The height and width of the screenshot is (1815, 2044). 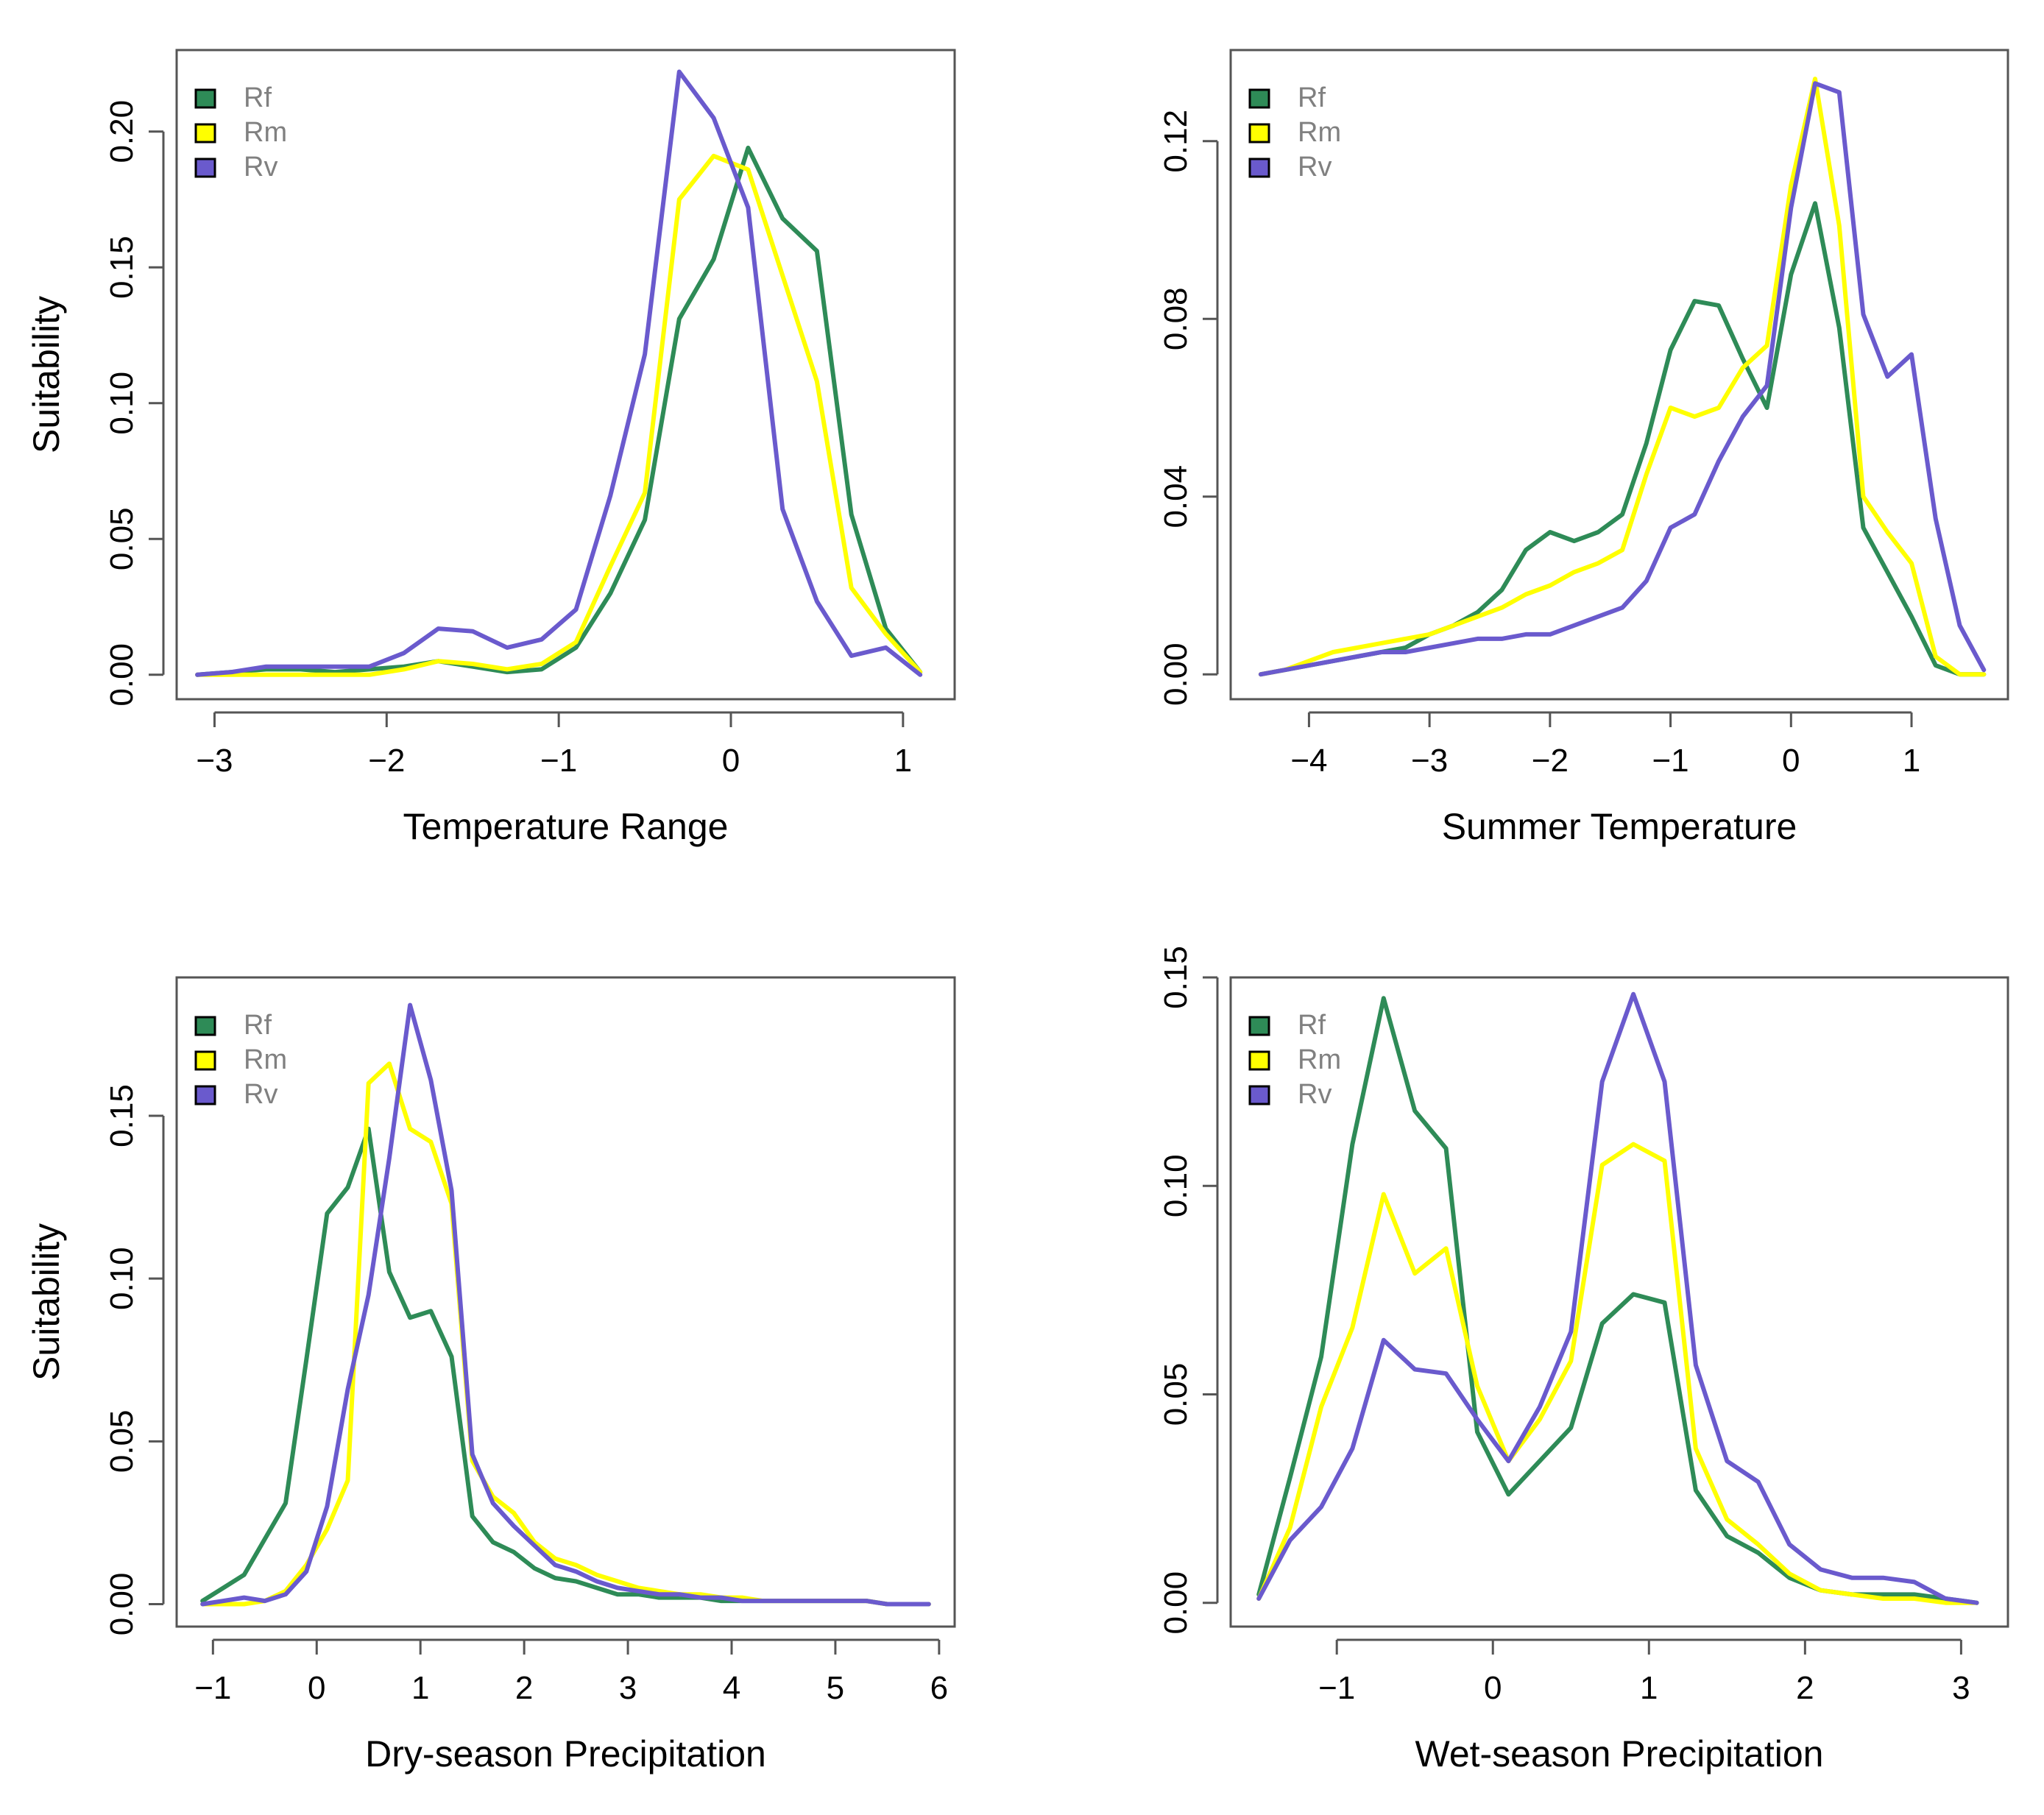 What do you see at coordinates (565, 1754) in the screenshot?
I see `x-axis-title: Dry-season Precipitation` at bounding box center [565, 1754].